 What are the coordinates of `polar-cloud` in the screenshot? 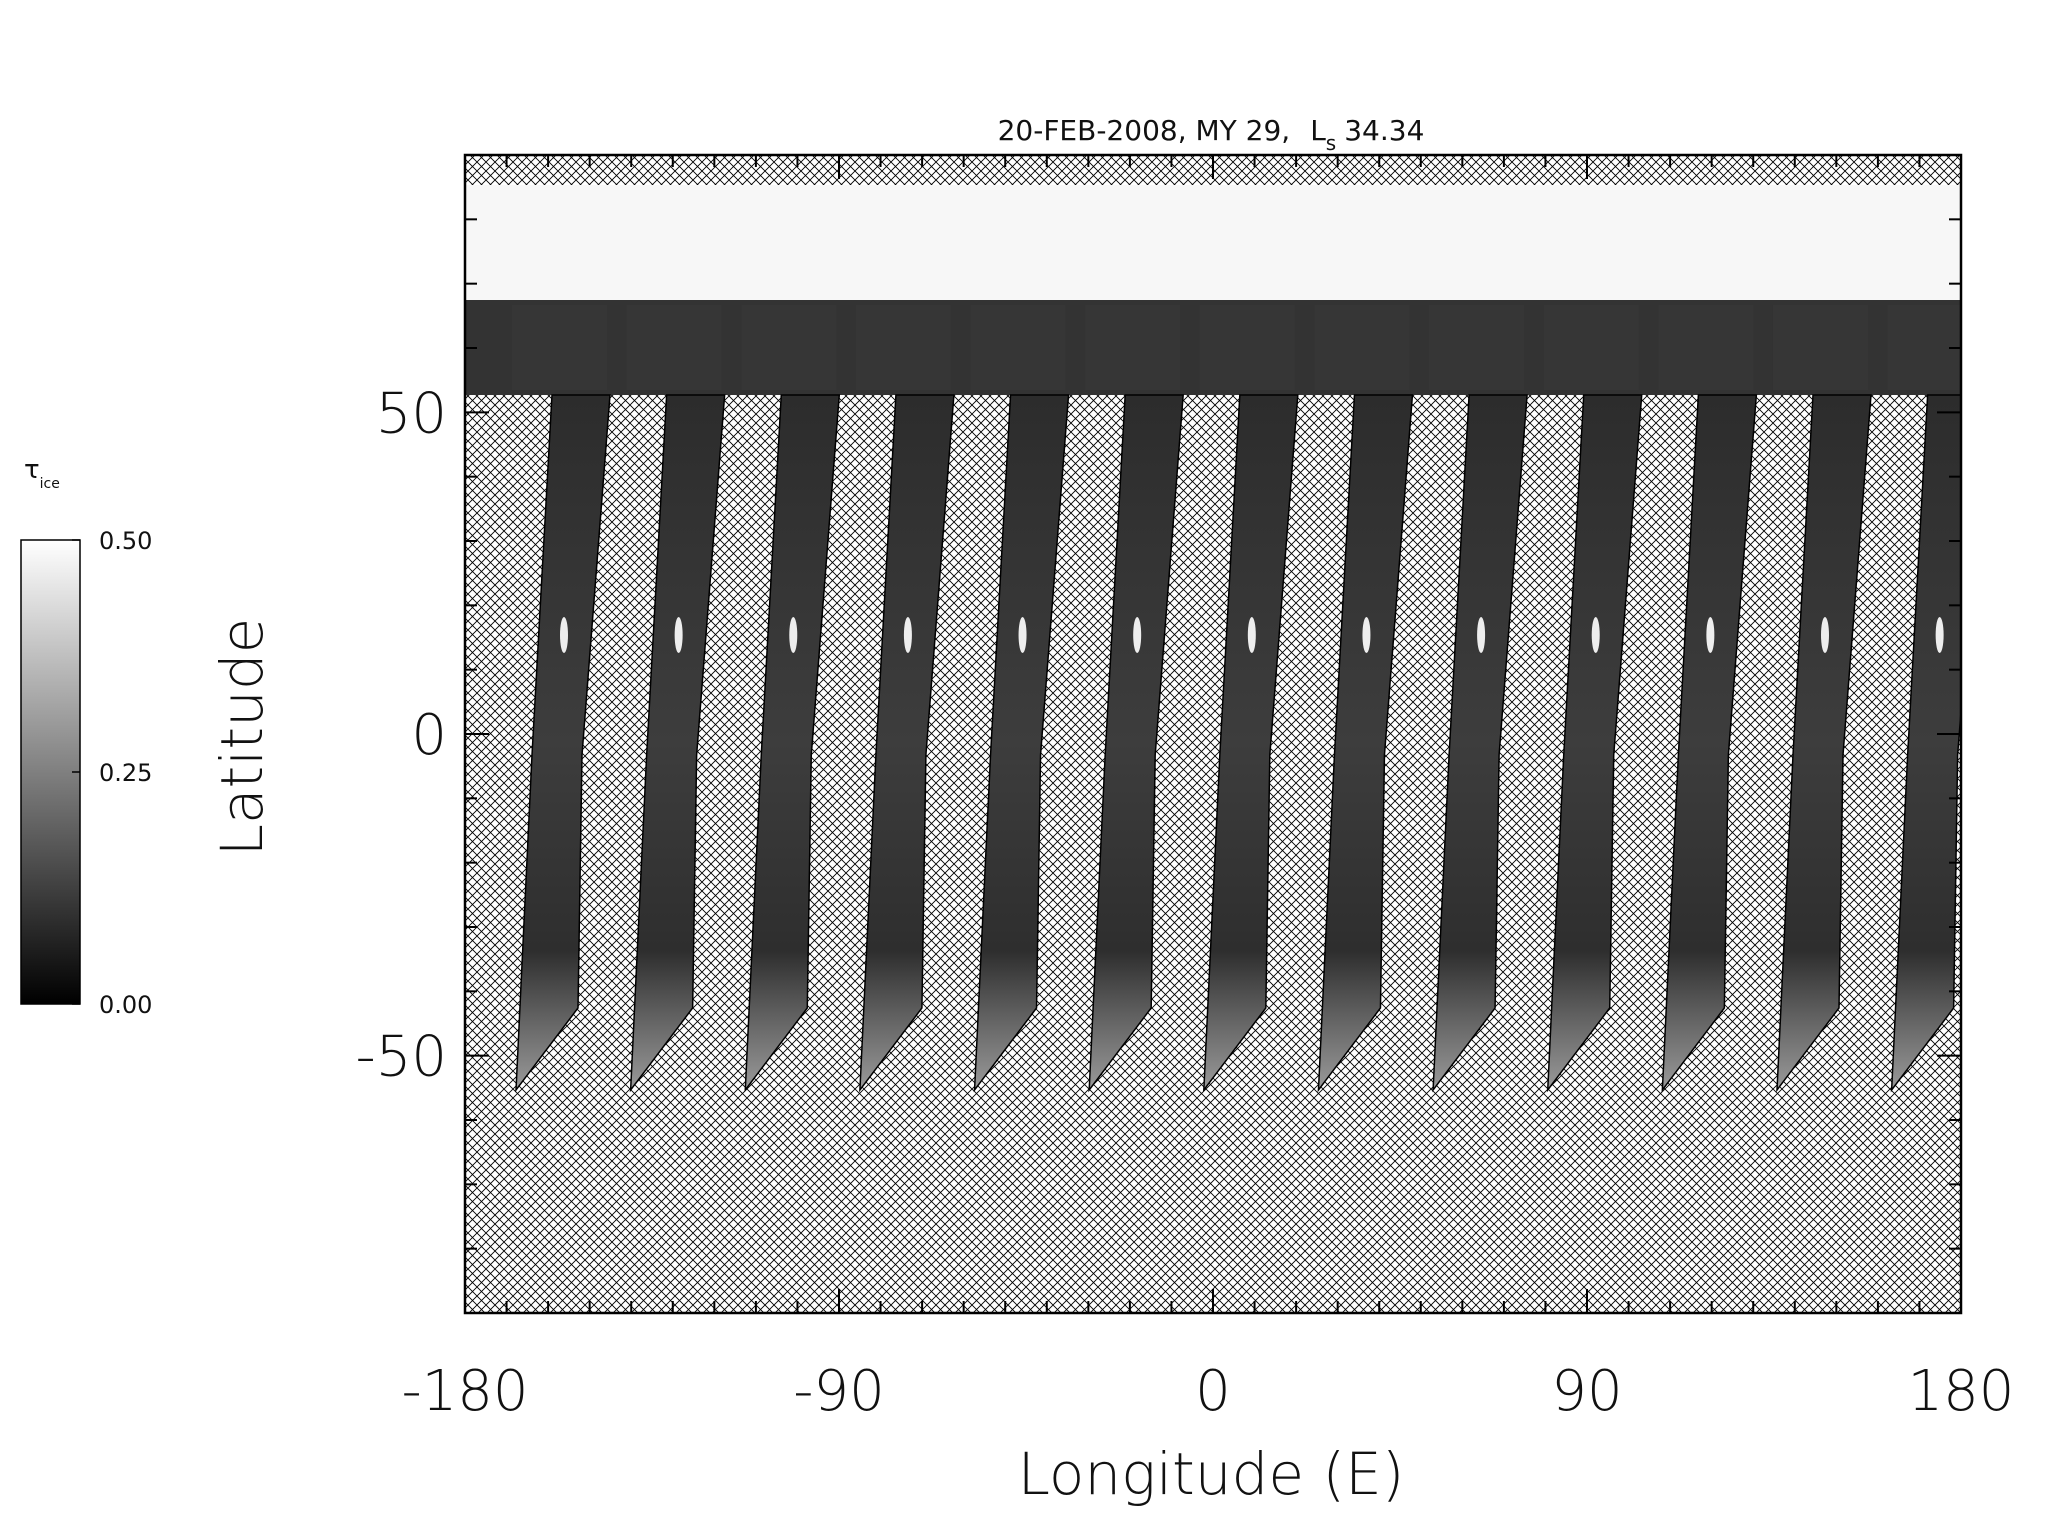 It's located at (1213, 245).